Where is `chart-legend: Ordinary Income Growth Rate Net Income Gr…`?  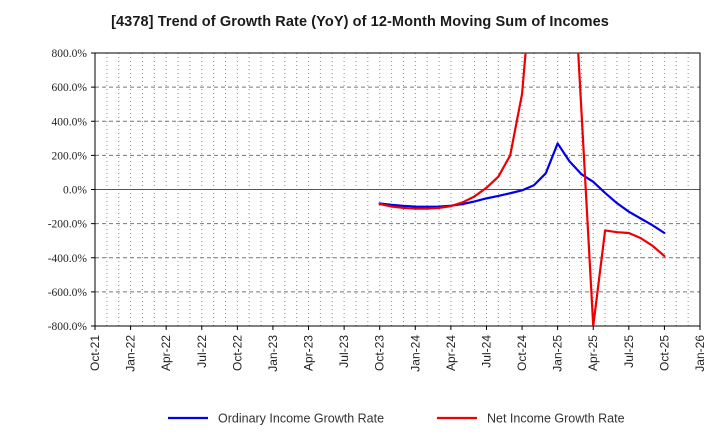
chart-legend: Ordinary Income Growth Rate Net Income Gr… is located at coordinates (396, 419).